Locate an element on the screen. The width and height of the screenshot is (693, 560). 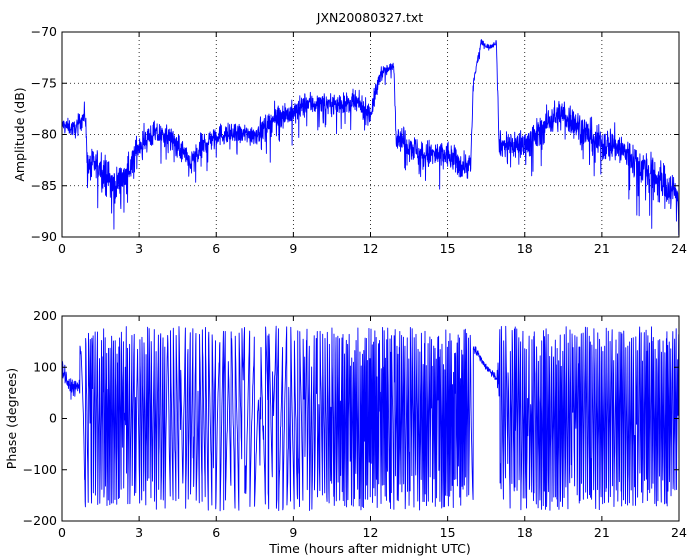
phase-y-axis-label: Phase (degrees) is located at coordinates (11, 418).